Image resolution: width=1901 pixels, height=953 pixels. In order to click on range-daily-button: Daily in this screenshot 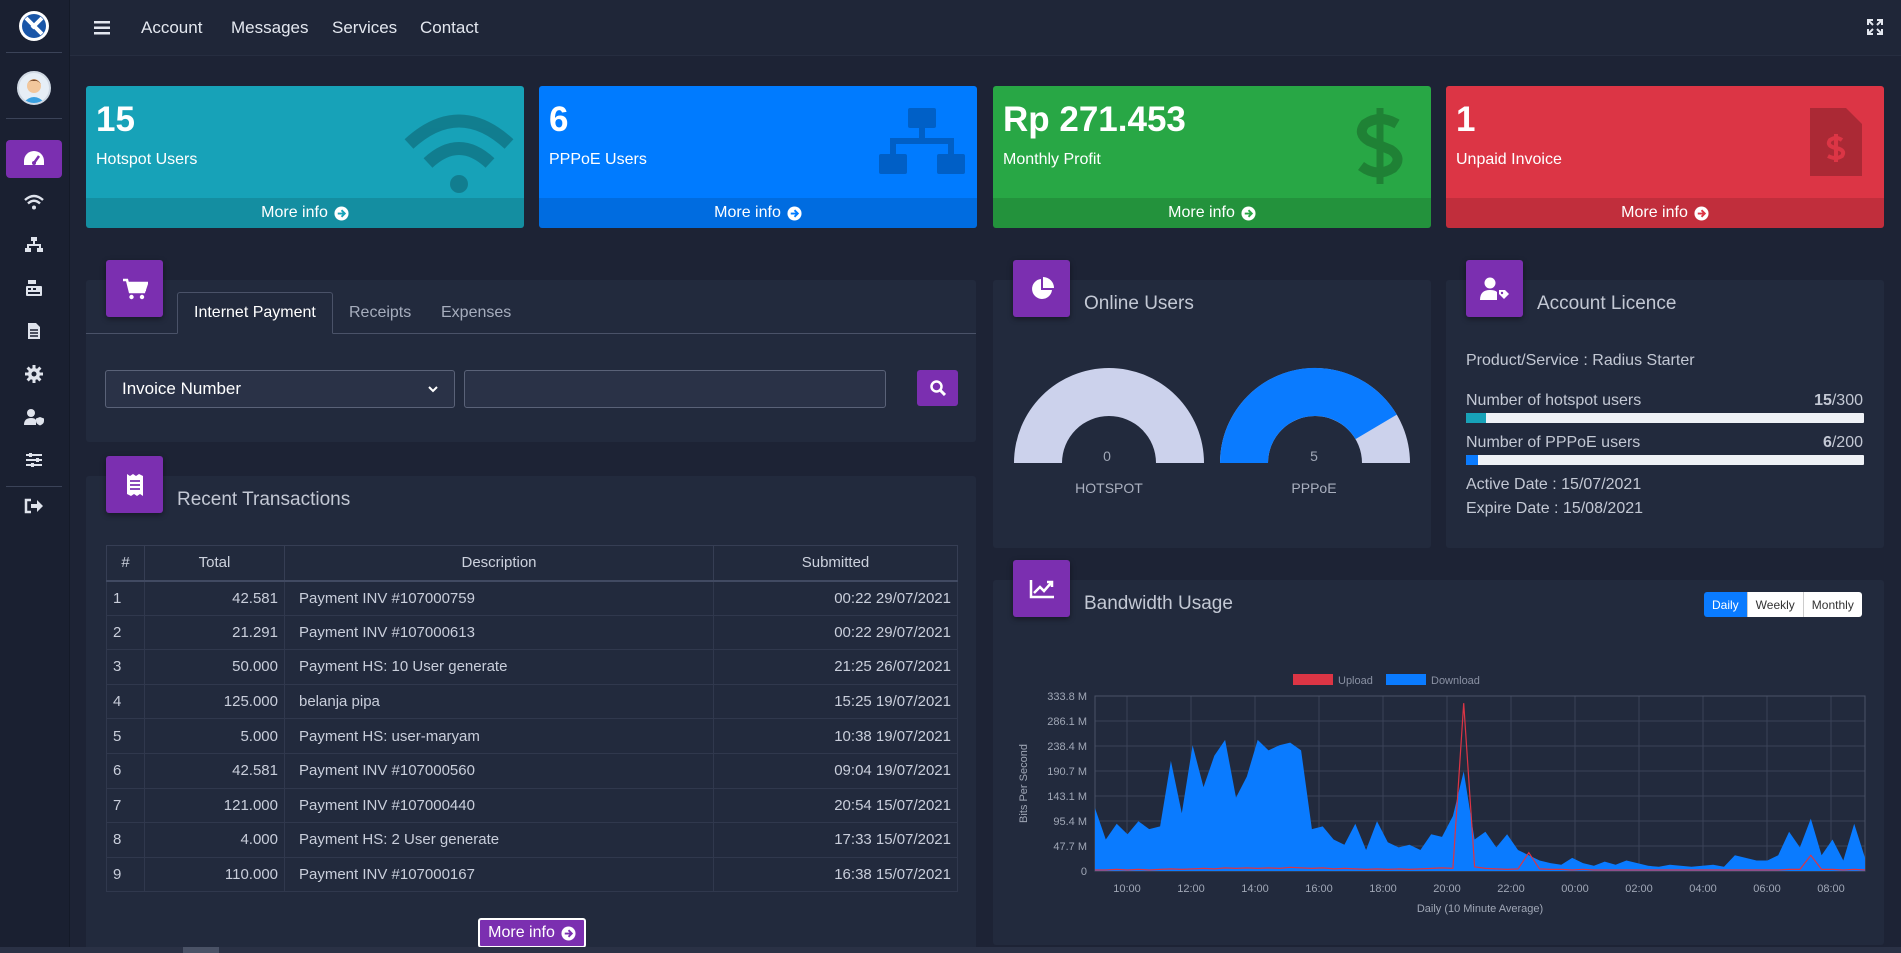, I will do `click(1725, 604)`.